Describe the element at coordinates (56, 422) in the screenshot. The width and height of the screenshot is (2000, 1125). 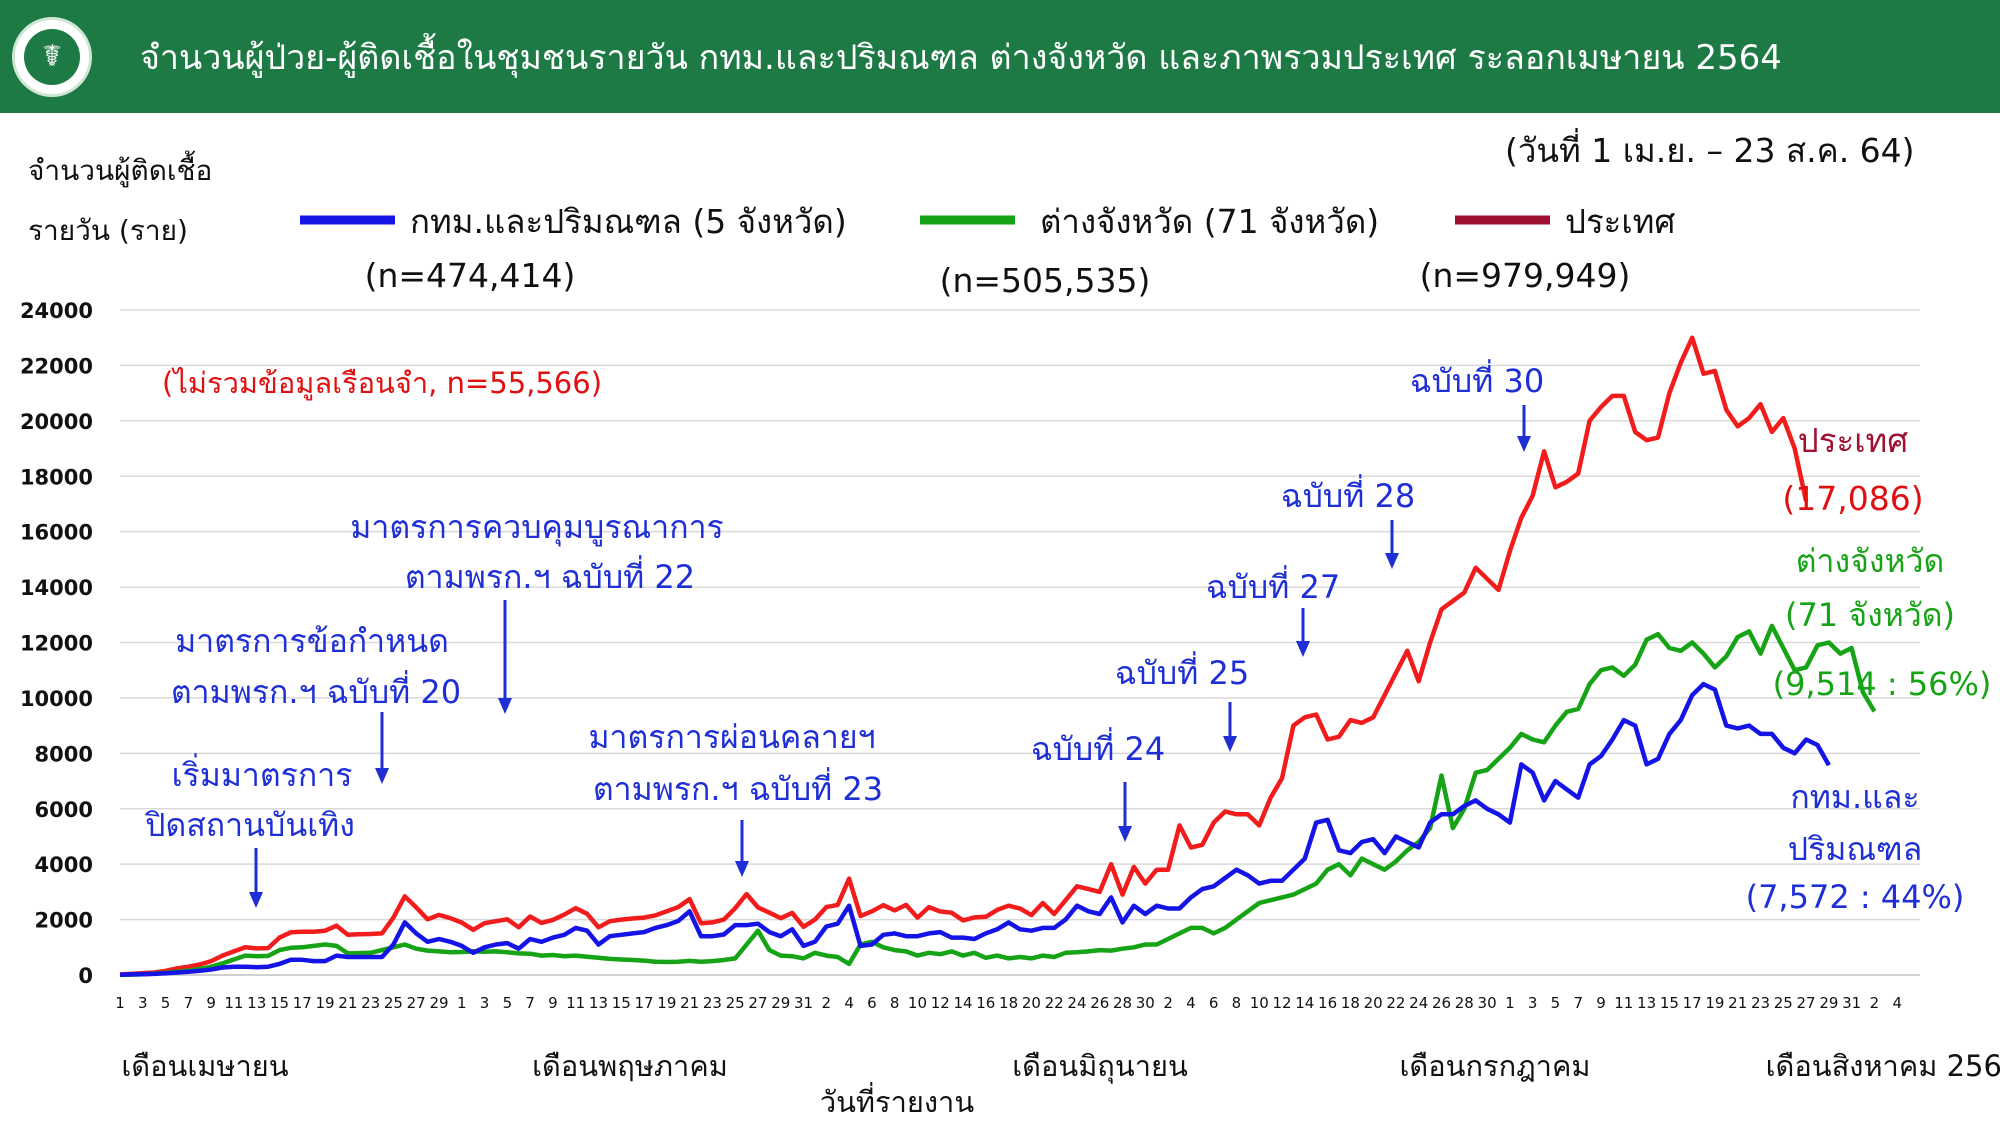
I see `y-tick-label: 20000` at that location.